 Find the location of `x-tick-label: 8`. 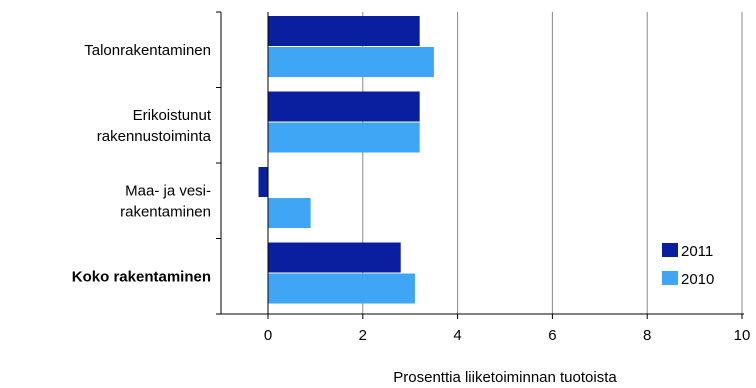

x-tick-label: 8 is located at coordinates (647, 335).